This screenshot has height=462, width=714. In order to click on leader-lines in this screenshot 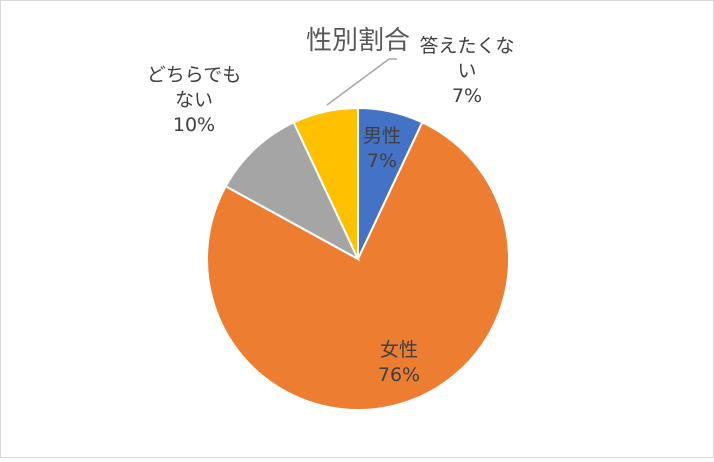, I will do `click(361, 82)`.